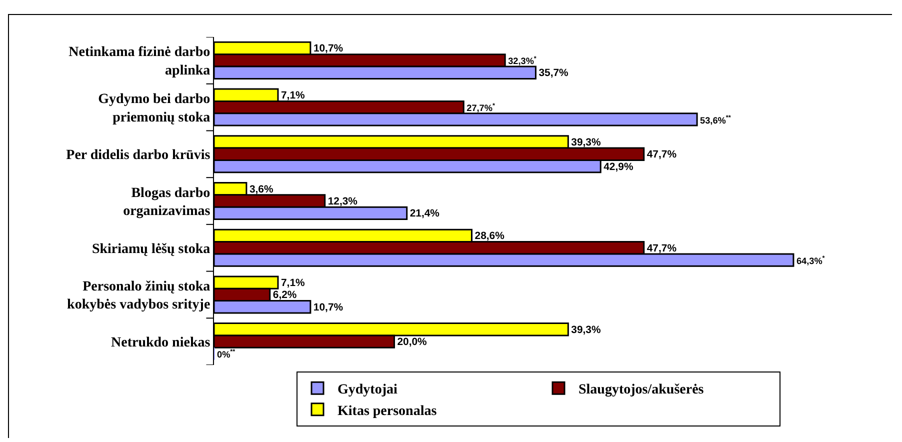  Describe the element at coordinates (167, 202) in the screenshot. I see `y-tick-label: Blogas darbo organizavimas` at that location.